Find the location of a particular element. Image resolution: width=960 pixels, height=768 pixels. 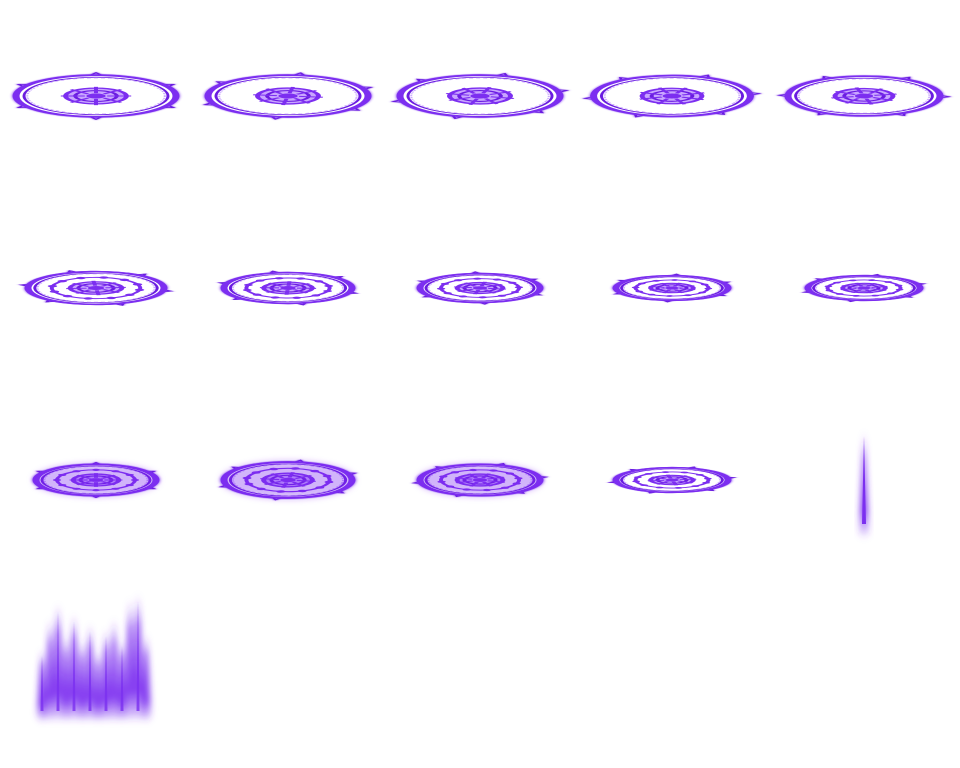

sprite-frame-3-graphic is located at coordinates (480, 96).